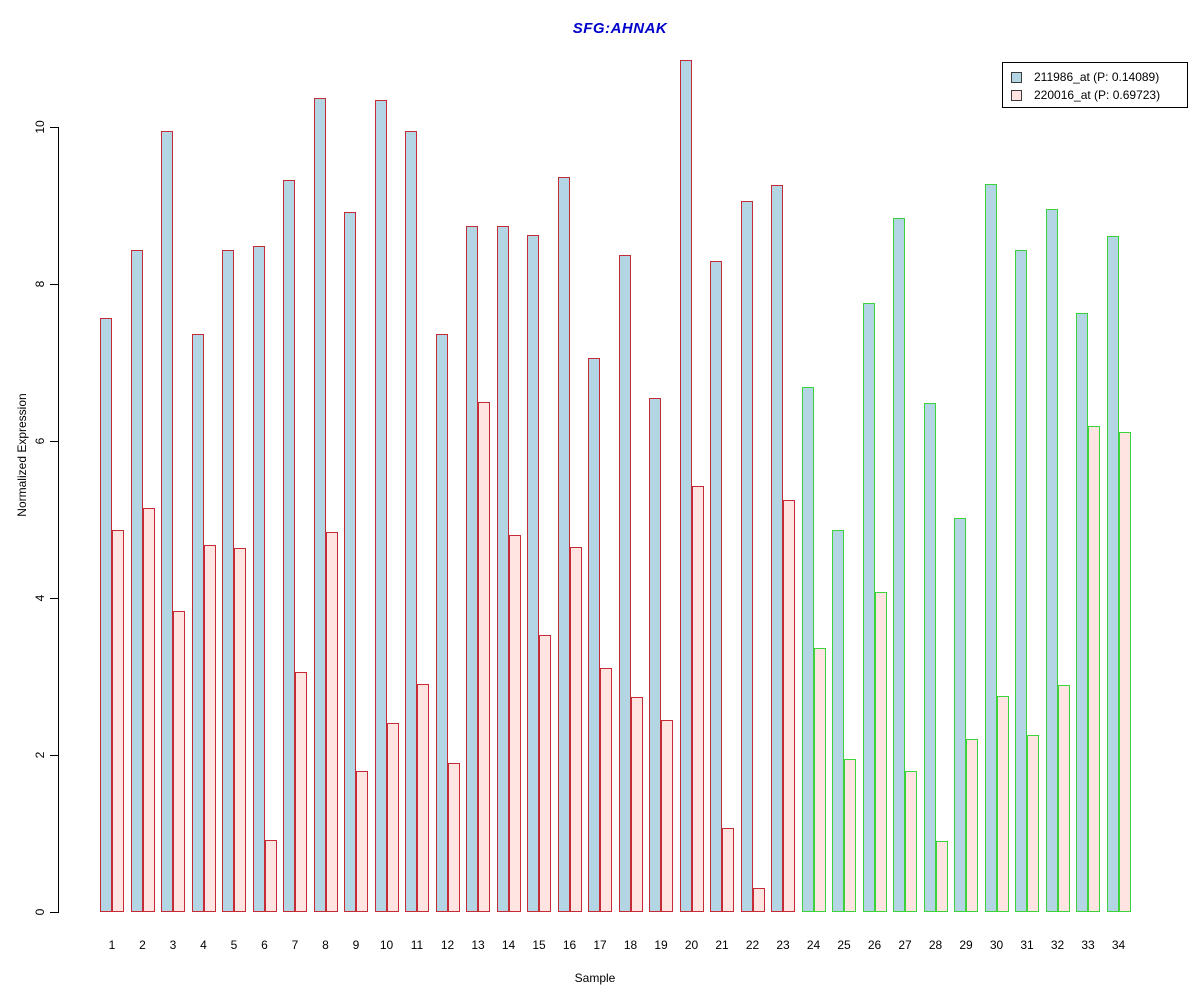 Image resolution: width=1200 pixels, height=1000 pixels. What do you see at coordinates (325, 945) in the screenshot?
I see `x-tick-label: 8` at bounding box center [325, 945].